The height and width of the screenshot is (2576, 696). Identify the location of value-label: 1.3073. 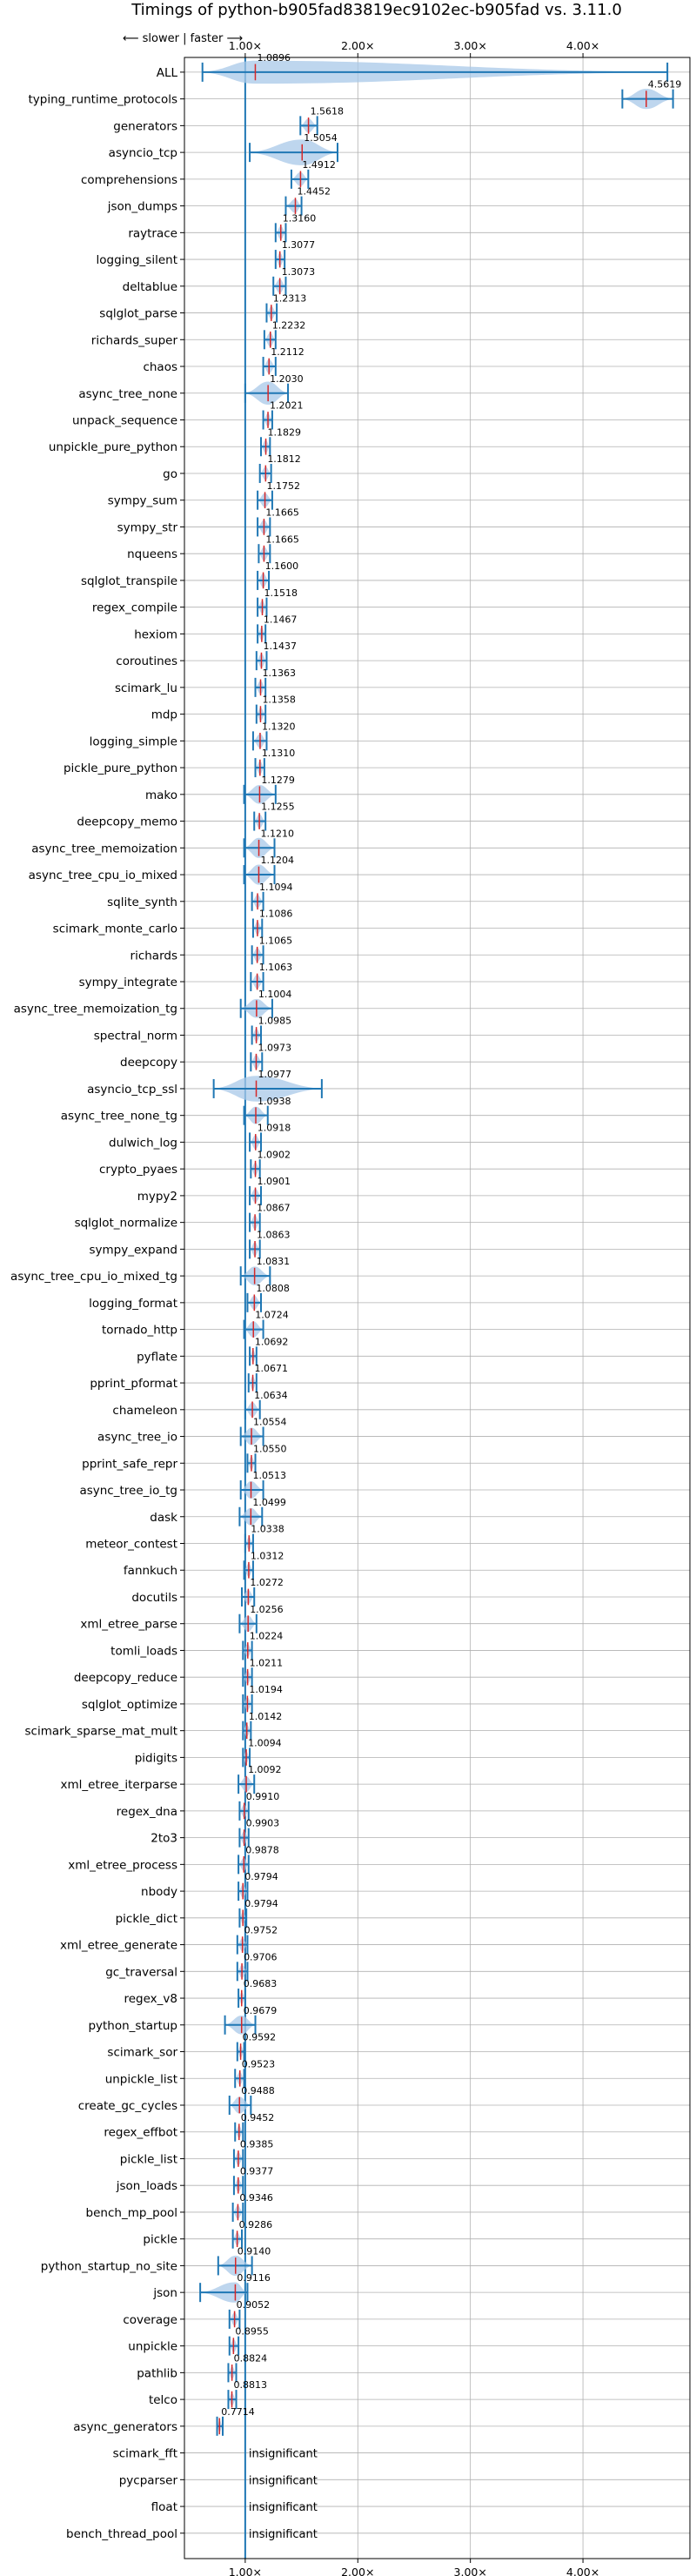
(299, 272).